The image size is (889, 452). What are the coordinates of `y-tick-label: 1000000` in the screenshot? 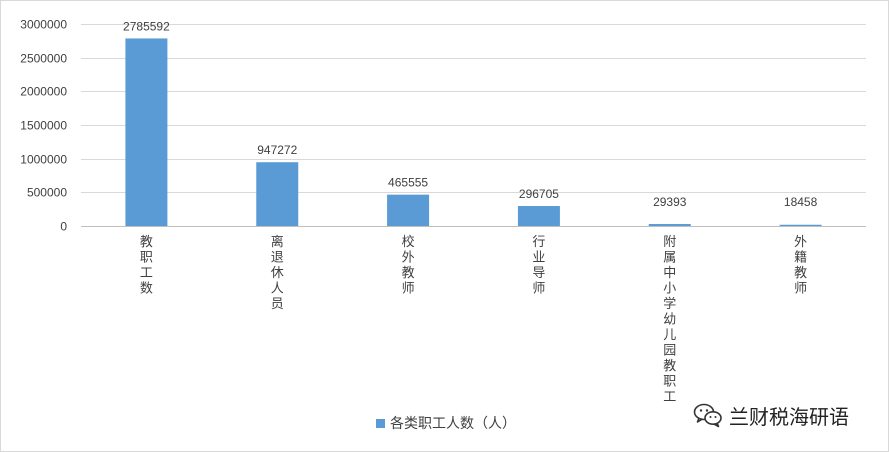 It's located at (43, 160).